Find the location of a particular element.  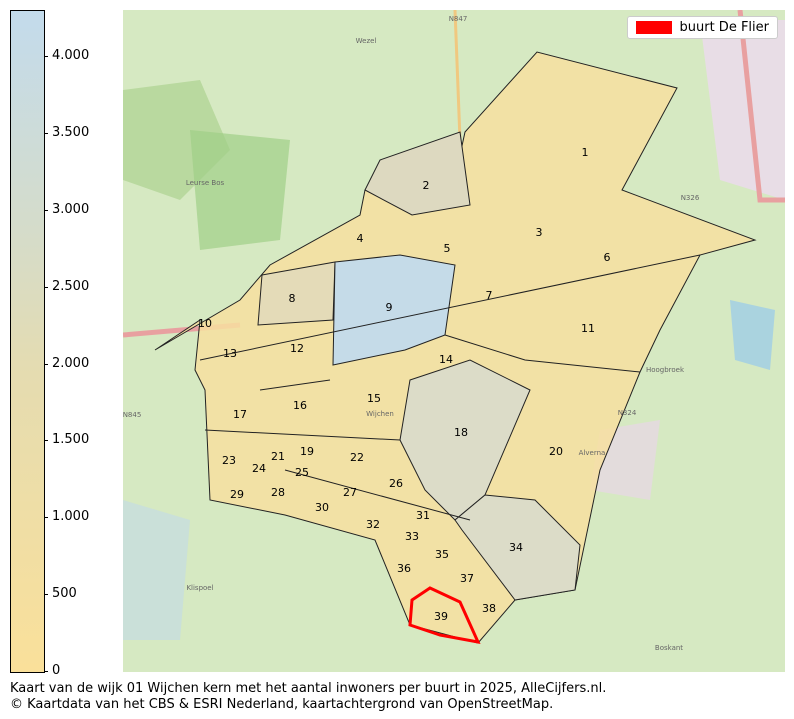

buurt-label: 17 is located at coordinates (240, 414).